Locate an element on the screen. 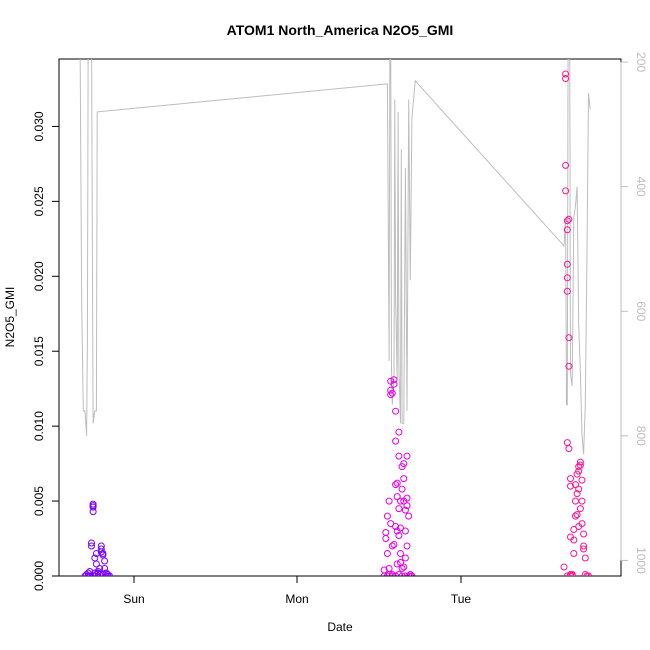 This screenshot has width=650, height=650. y-axis: 0.000 0.005 0.010 0.015 0.020 0.025 0.030 is located at coordinates (46, 351).